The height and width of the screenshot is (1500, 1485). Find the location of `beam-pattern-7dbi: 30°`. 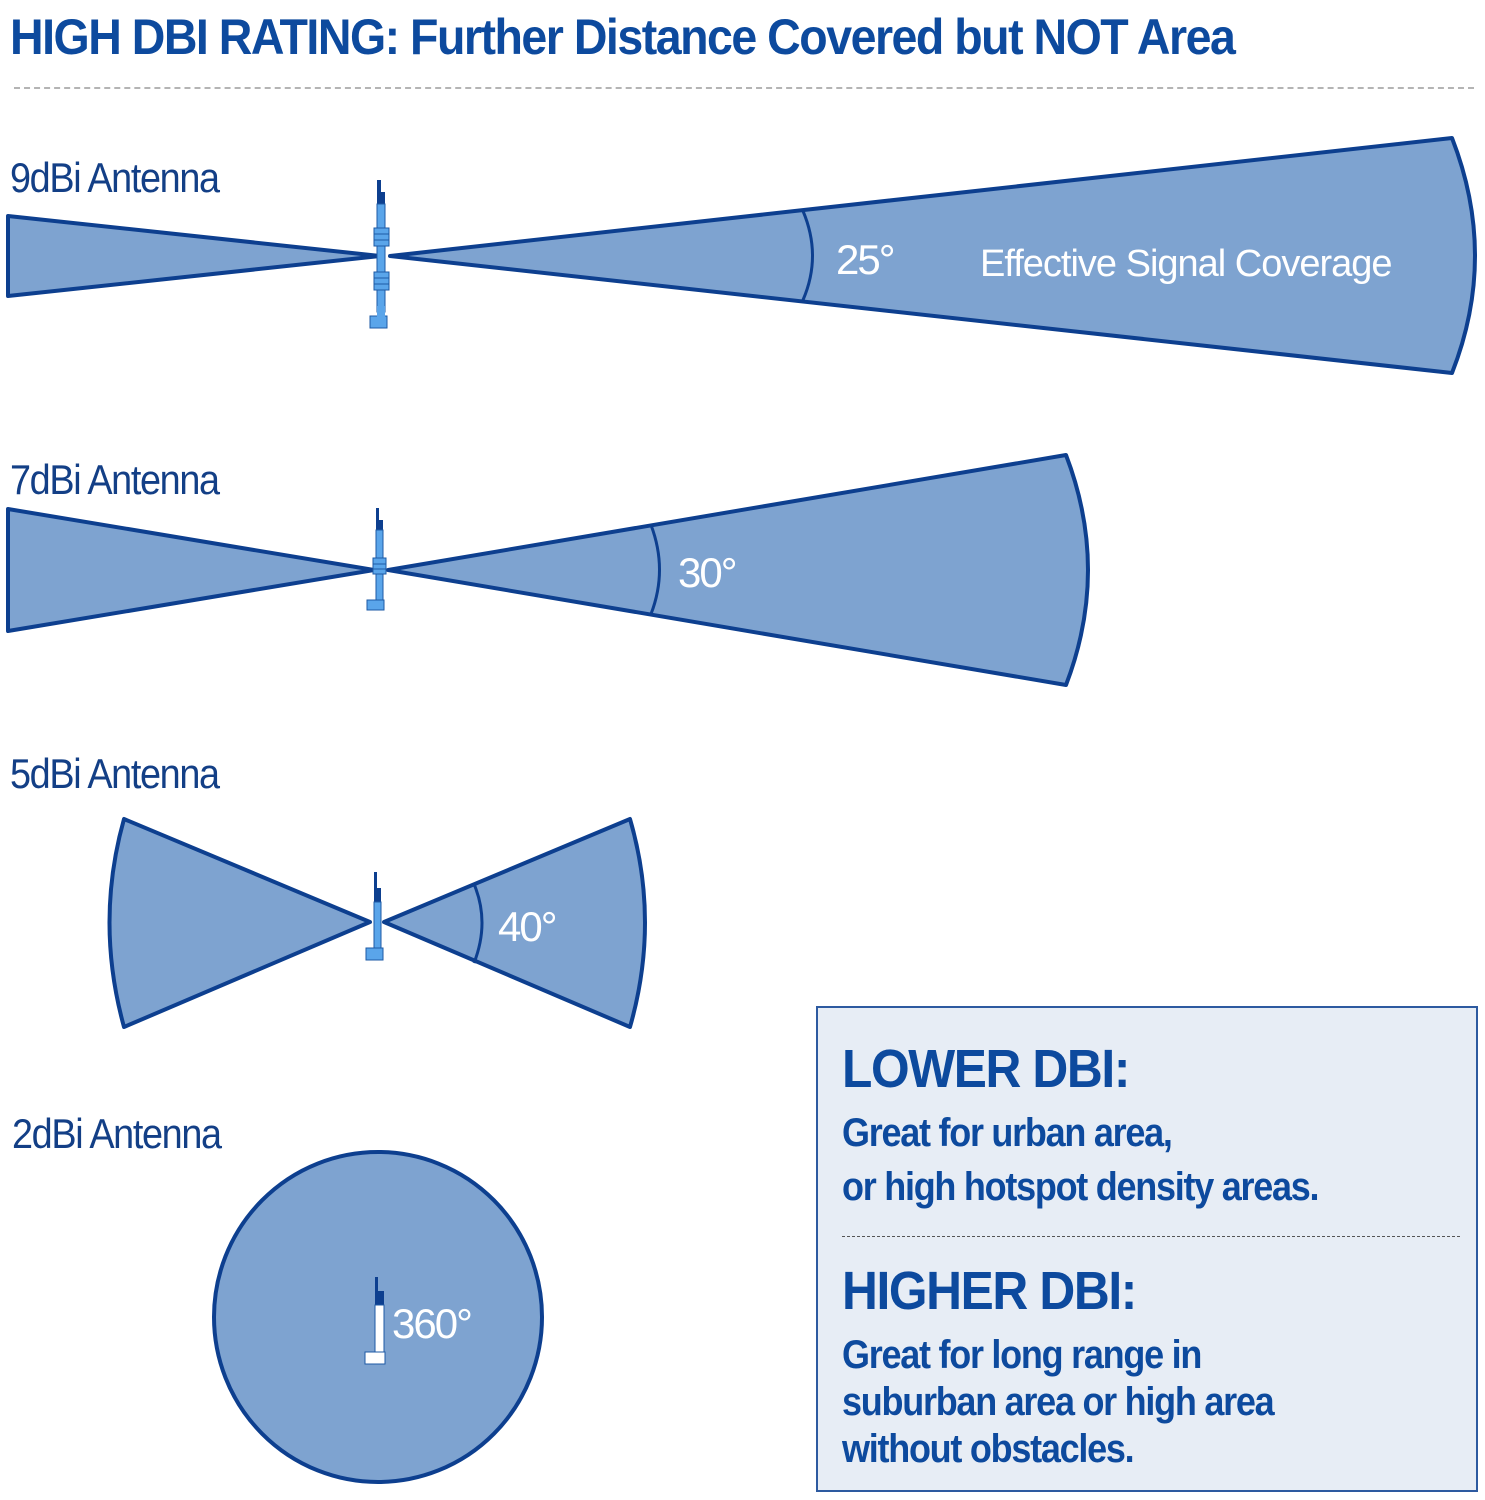

beam-pattern-7dbi: 30° is located at coordinates (548, 570).